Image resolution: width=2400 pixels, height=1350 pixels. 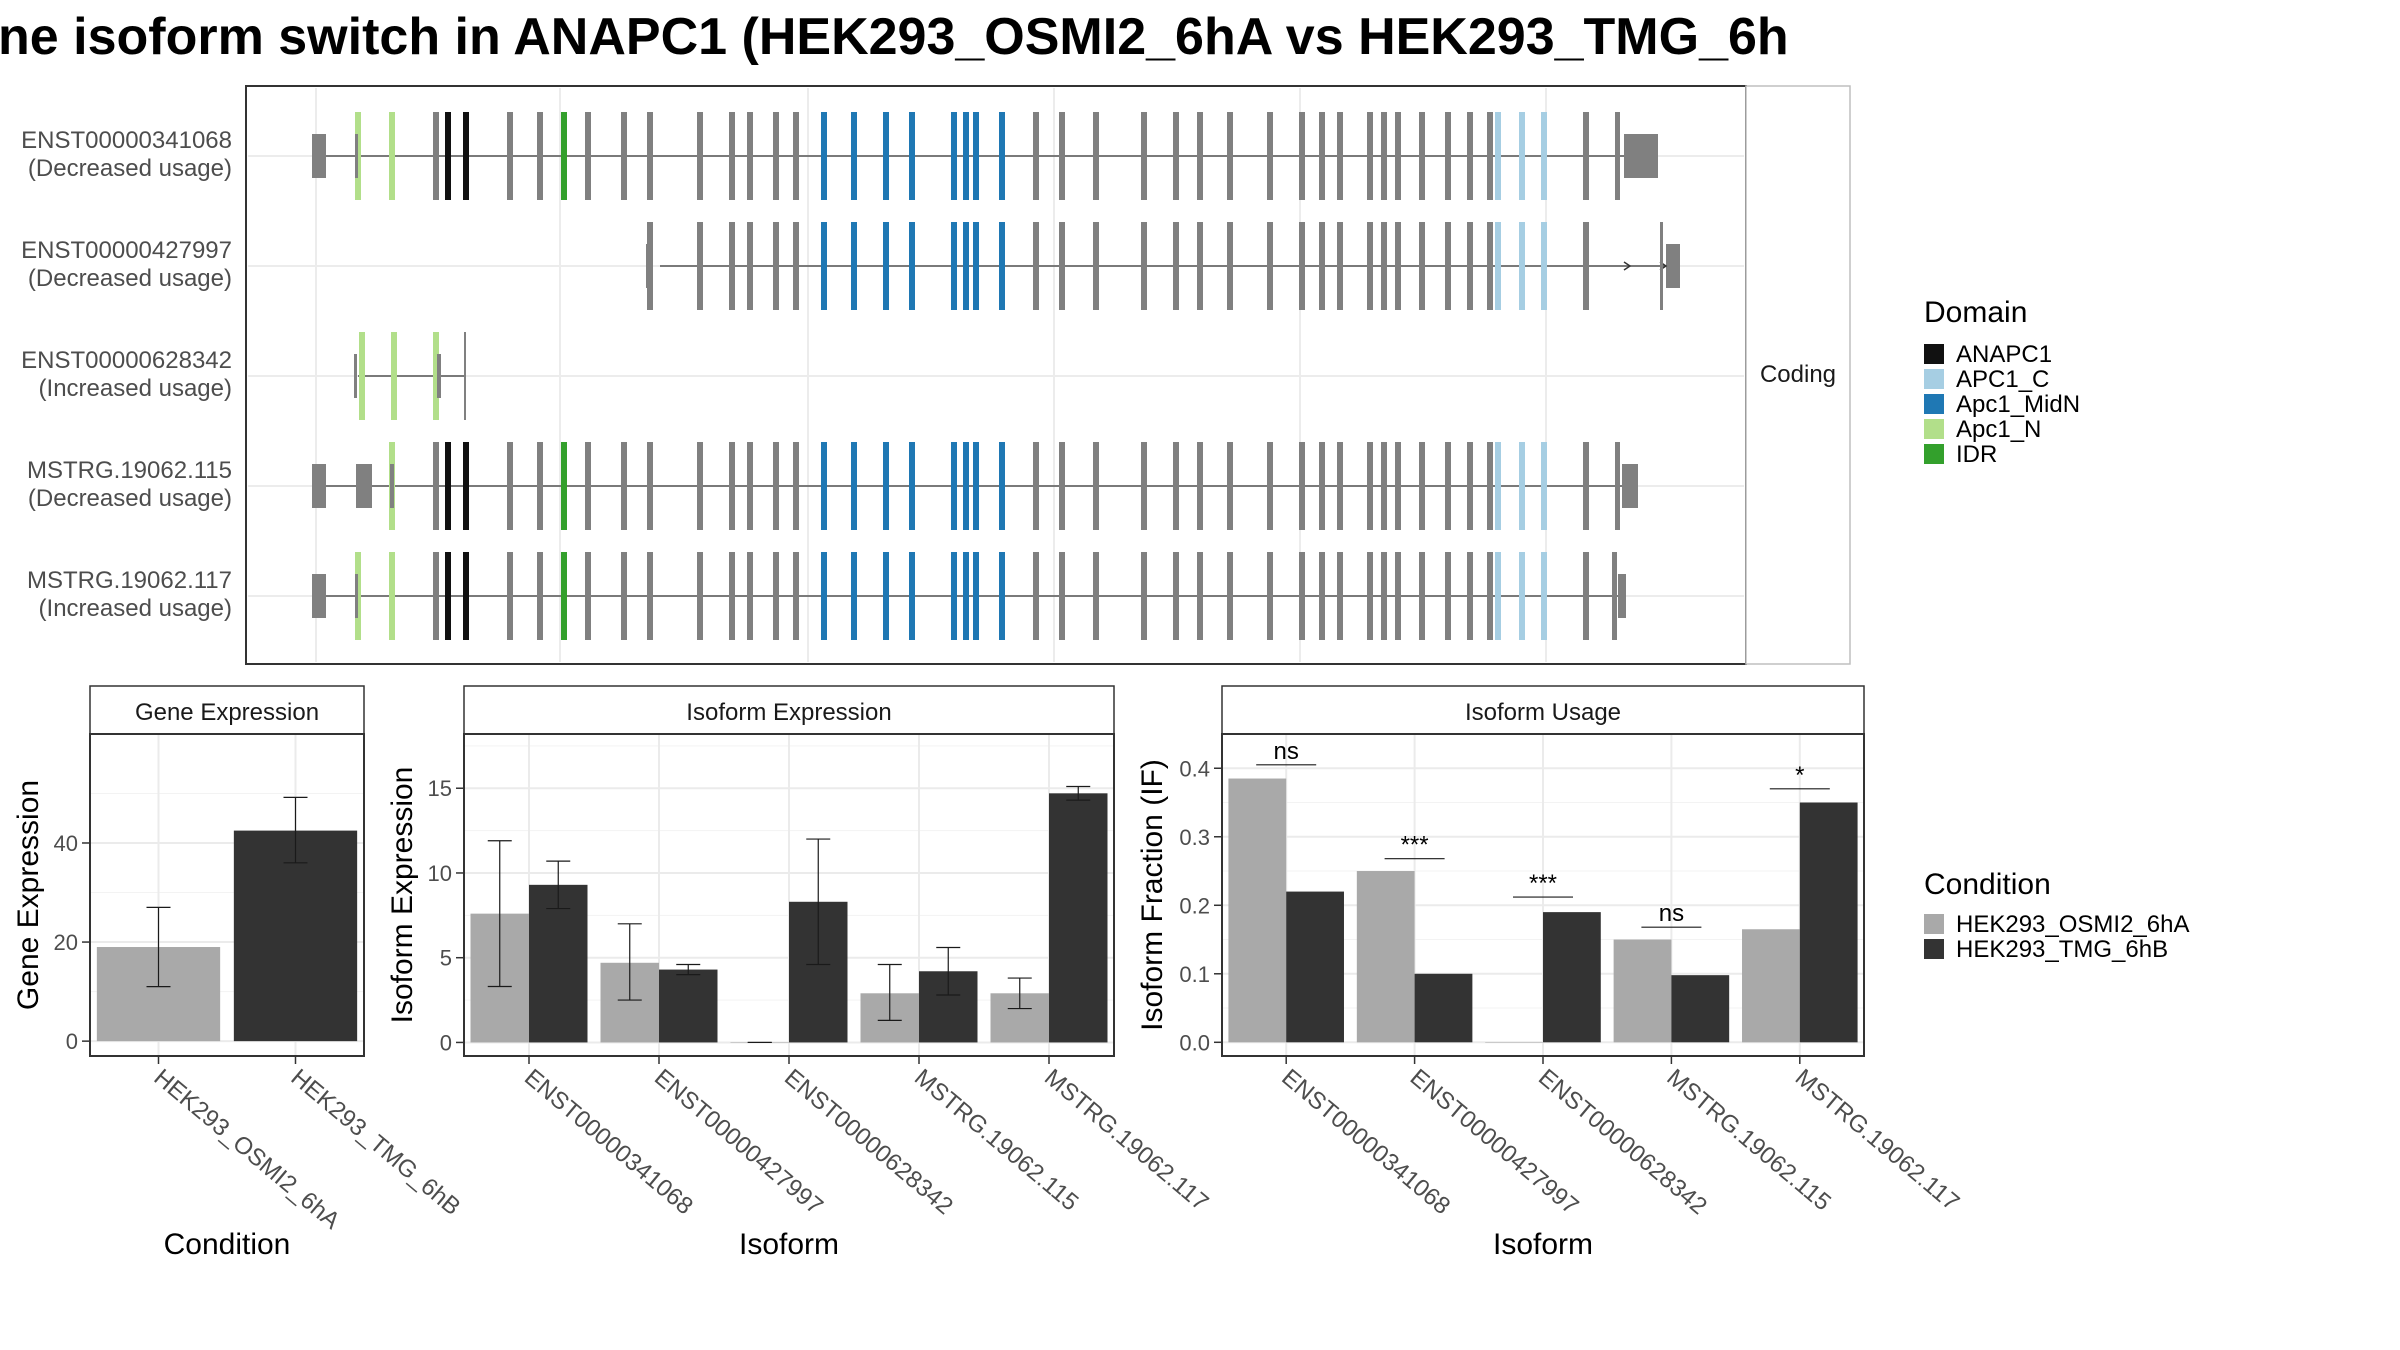 What do you see at coordinates (2072, 924) in the screenshot?
I see `condition-legend-label: HEK293_OSMI2_6hA` at bounding box center [2072, 924].